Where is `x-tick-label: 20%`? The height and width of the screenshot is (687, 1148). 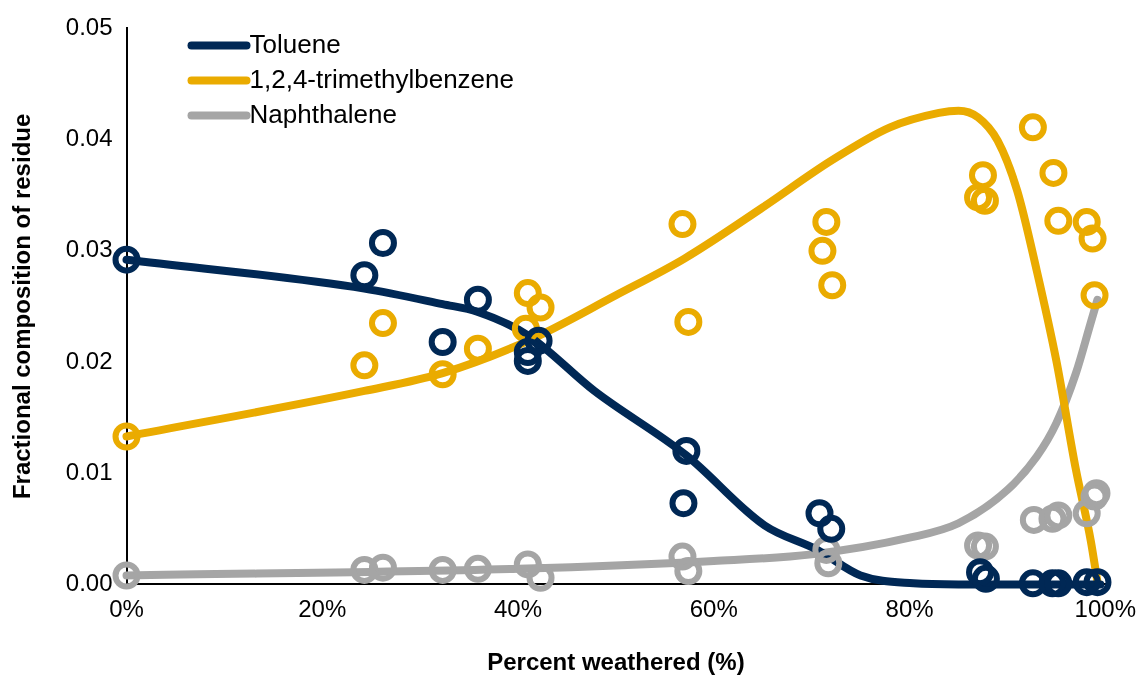 x-tick-label: 20% is located at coordinates (322, 609).